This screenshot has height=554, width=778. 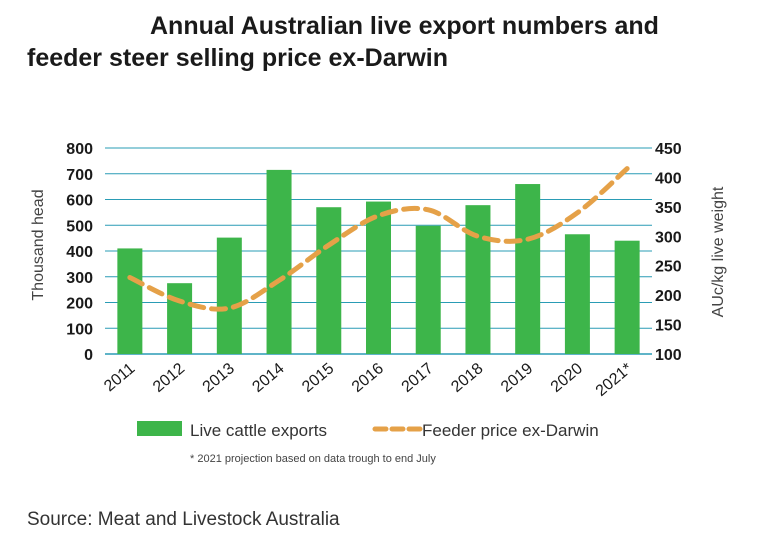 What do you see at coordinates (169, 378) in the screenshot?
I see `x-tick-label: 2012` at bounding box center [169, 378].